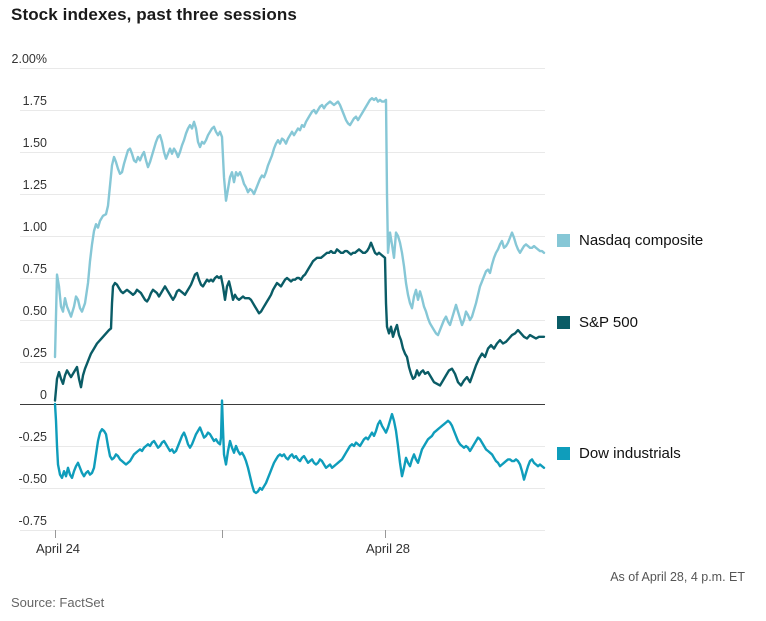 This screenshot has width=766, height=621. What do you see at coordinates (35, 353) in the screenshot?
I see `y-axis-label: 0.25` at bounding box center [35, 353].